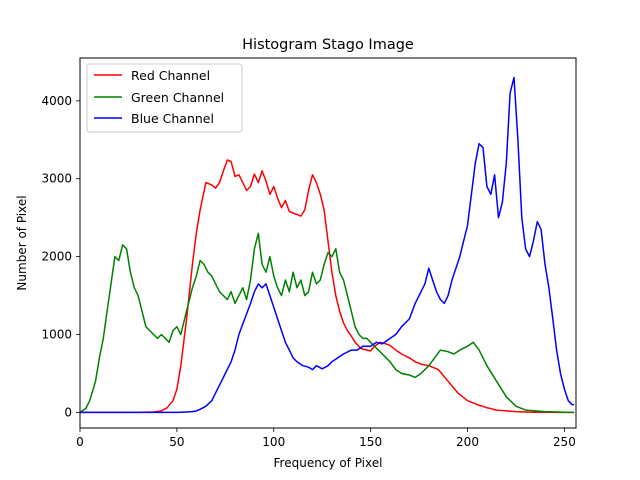 This screenshot has width=640, height=480. I want to click on y-tick-label: 1000, so click(56, 335).